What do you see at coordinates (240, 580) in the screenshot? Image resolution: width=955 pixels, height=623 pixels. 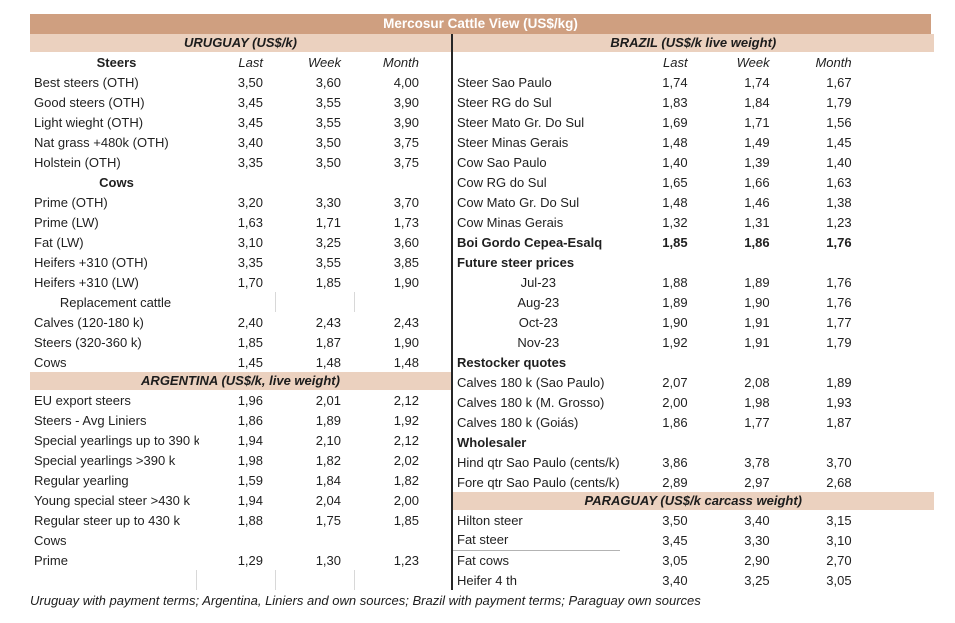 I see `table-row` at bounding box center [240, 580].